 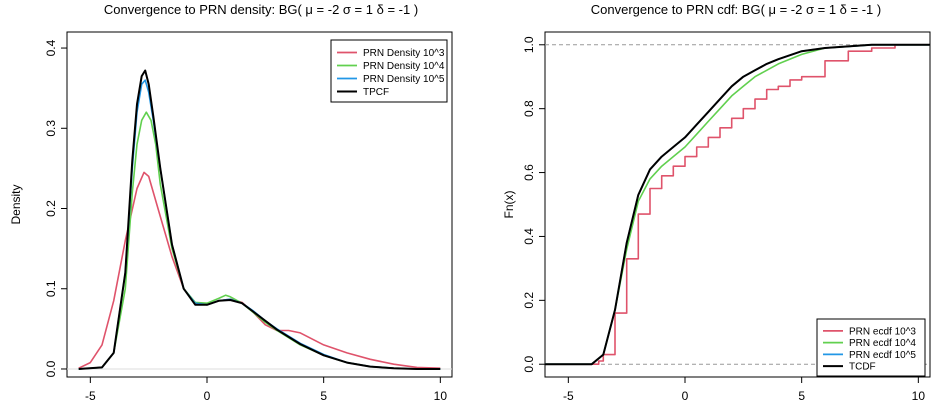 What do you see at coordinates (509, 205) in the screenshot?
I see `y-axis-label: Fn(x)` at bounding box center [509, 205].